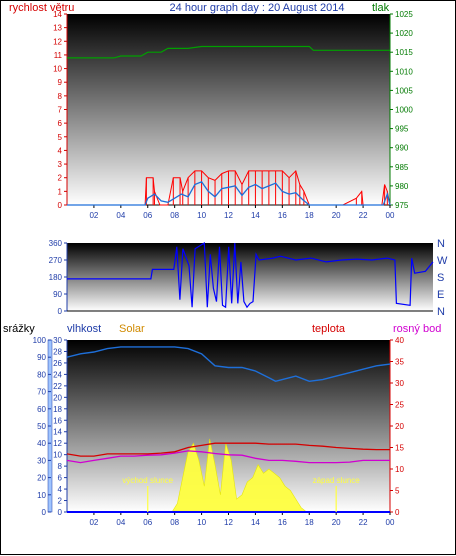  What do you see at coordinates (57, 443) in the screenshot?
I see `humidity-ytick-label: 12` at bounding box center [57, 443].